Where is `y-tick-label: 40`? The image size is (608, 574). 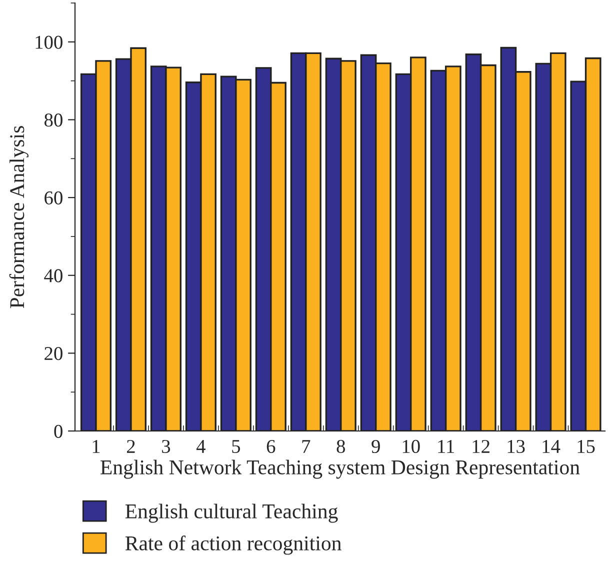
y-tick-label: 40 is located at coordinates (53, 275).